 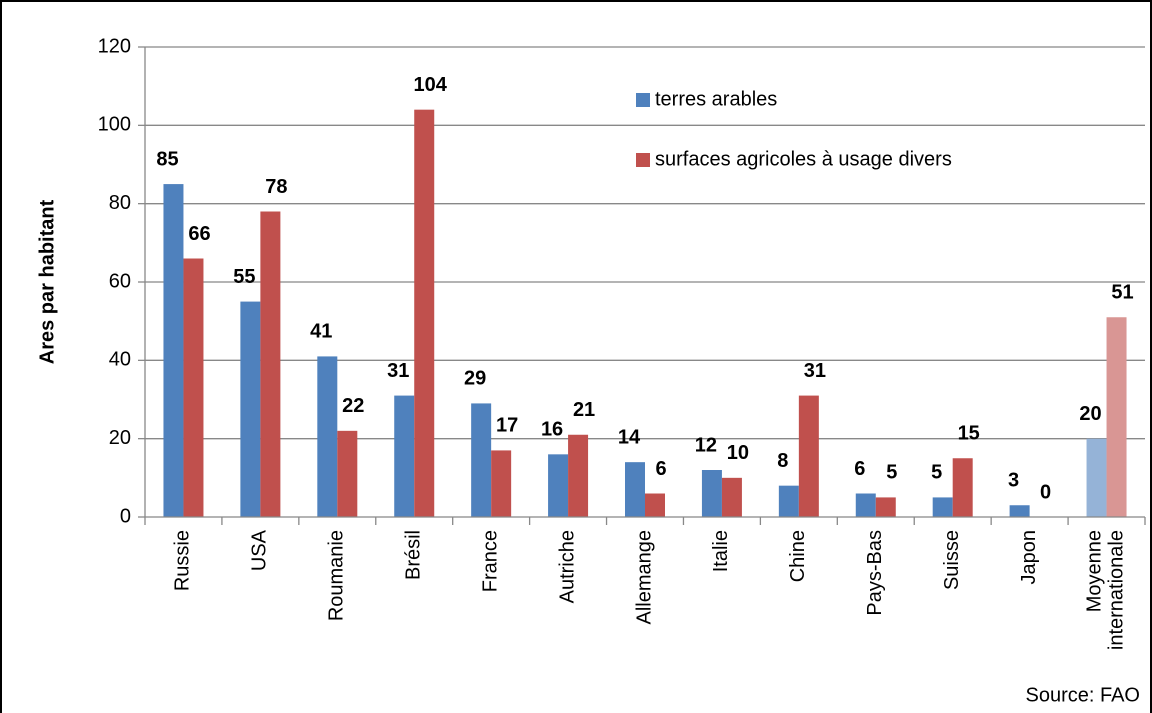 I want to click on x-tick-label: Russie, so click(x=183, y=560).